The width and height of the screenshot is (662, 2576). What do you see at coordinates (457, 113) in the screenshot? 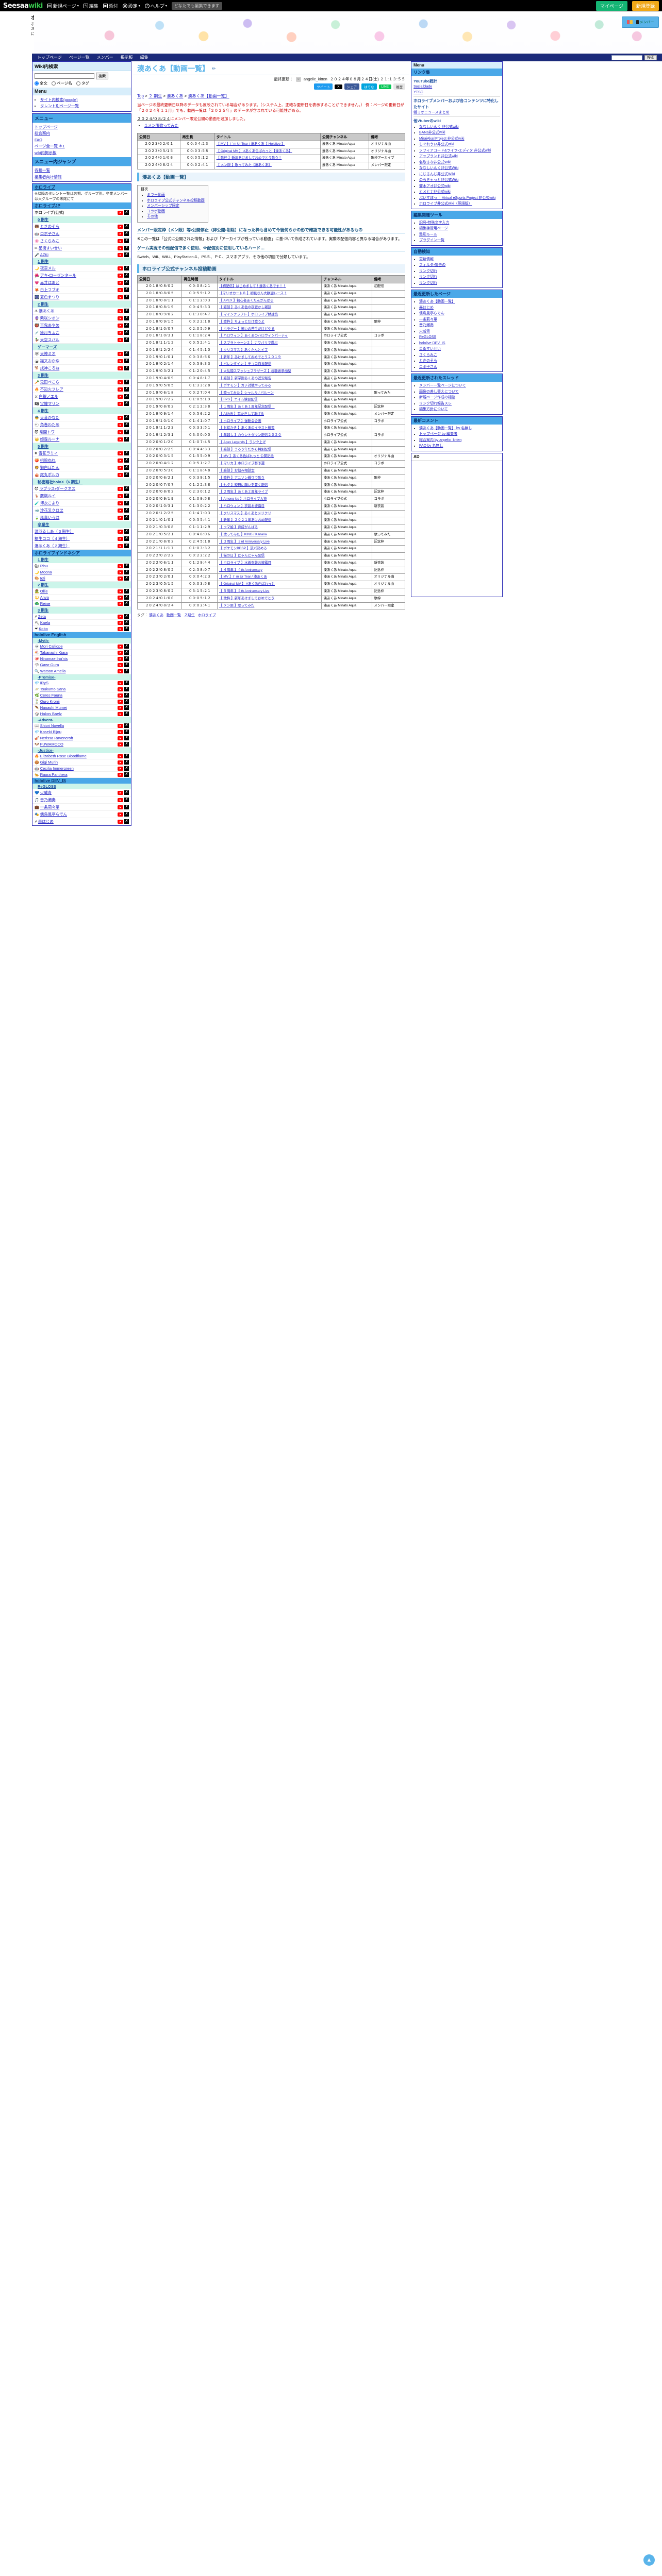
I see `list-item: 朝ミオニュースまとめ` at bounding box center [457, 113].